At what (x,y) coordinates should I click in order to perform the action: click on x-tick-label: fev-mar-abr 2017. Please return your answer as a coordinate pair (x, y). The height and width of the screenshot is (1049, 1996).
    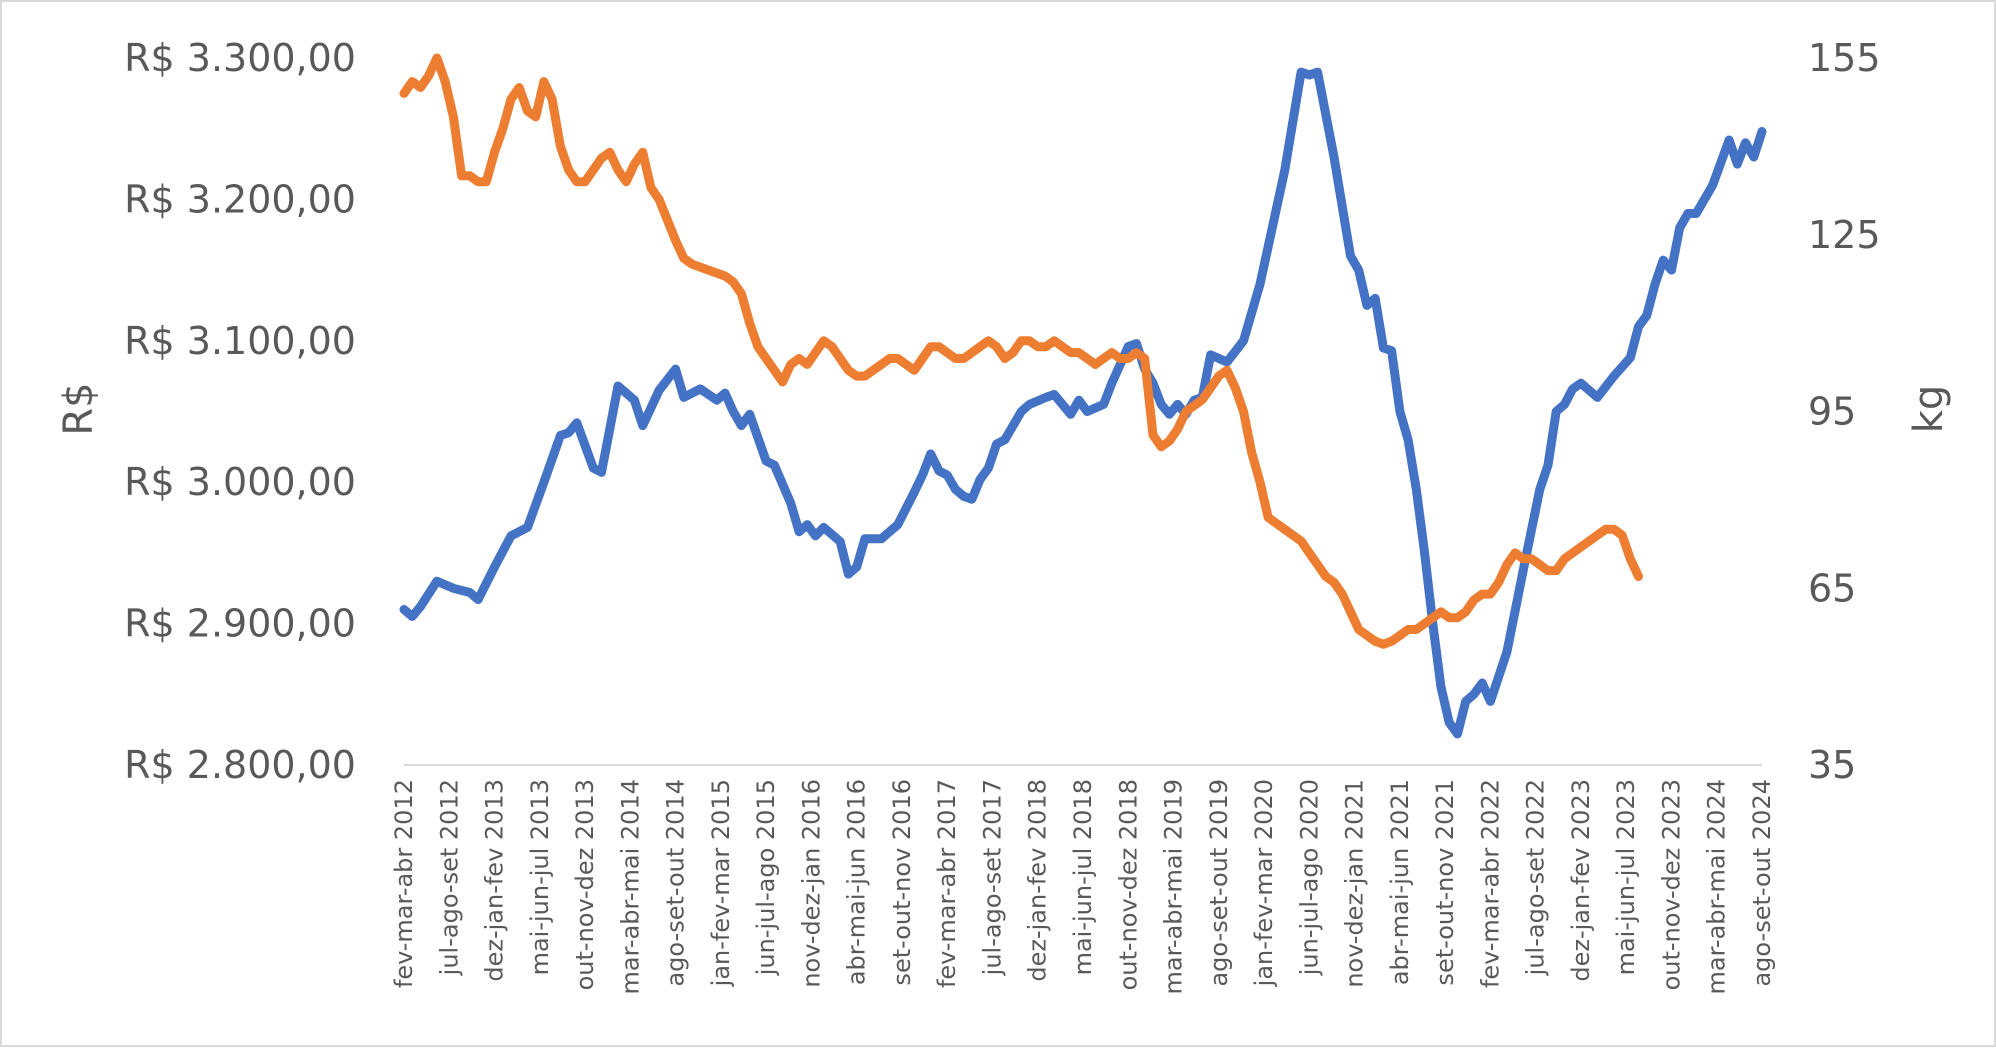
    Looking at the image, I should click on (947, 883).